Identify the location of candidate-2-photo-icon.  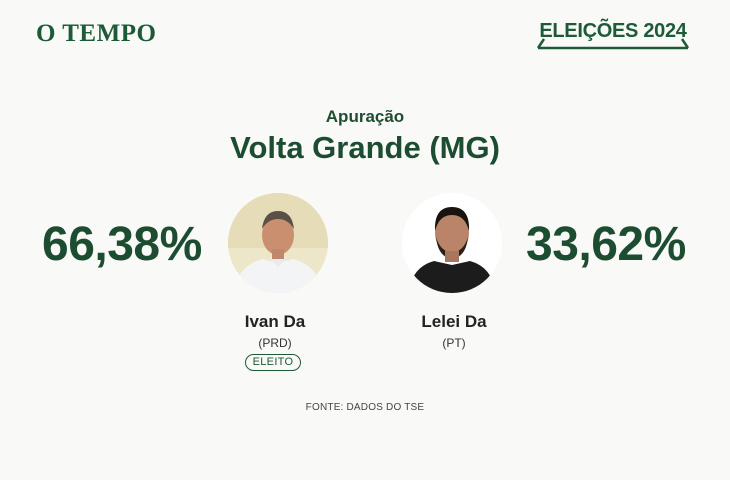
(452, 243).